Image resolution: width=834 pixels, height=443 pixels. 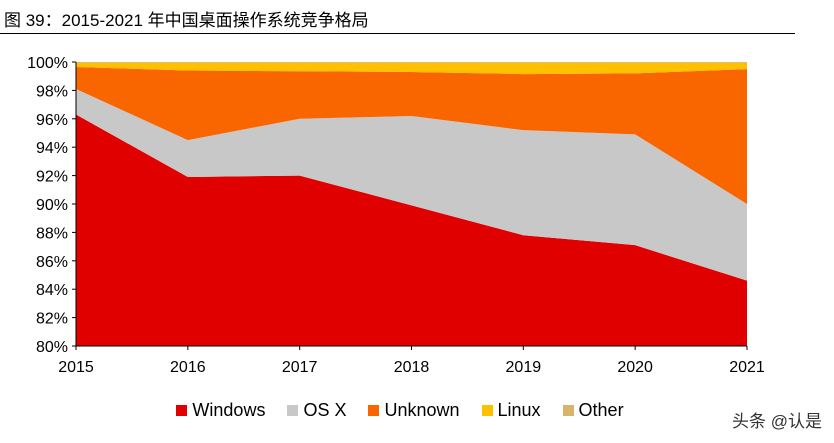 What do you see at coordinates (422, 410) in the screenshot?
I see `legend-label: Unknown` at bounding box center [422, 410].